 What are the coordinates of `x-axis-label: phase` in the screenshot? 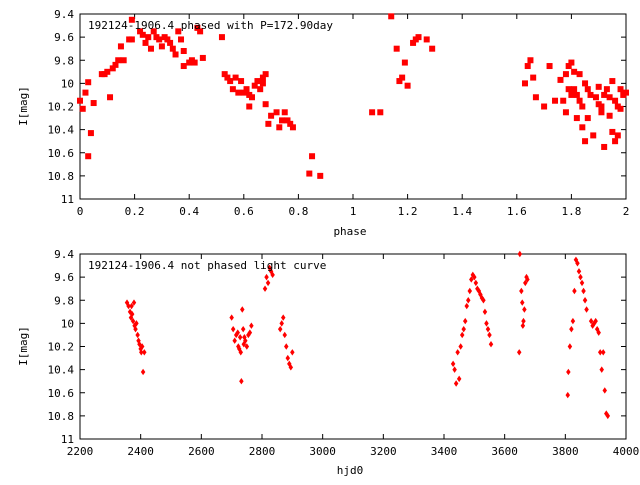 It's located at (349, 231).